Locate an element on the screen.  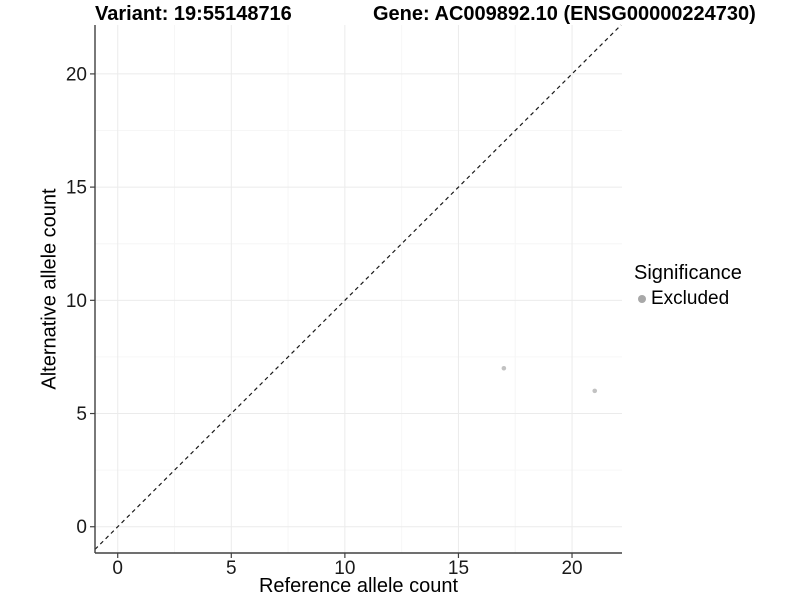
legend-title: Significance is located at coordinates (688, 273).